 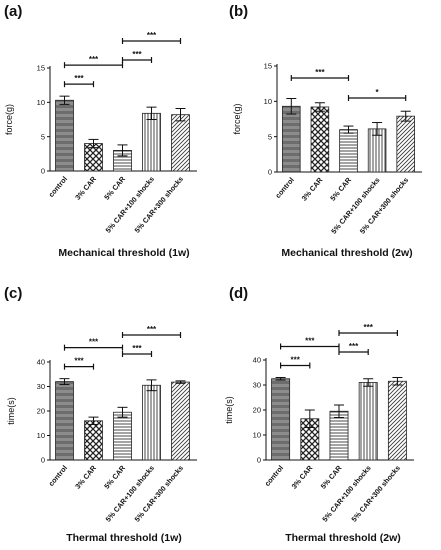 I want to click on panel-letter: (b), so click(x=238, y=11).